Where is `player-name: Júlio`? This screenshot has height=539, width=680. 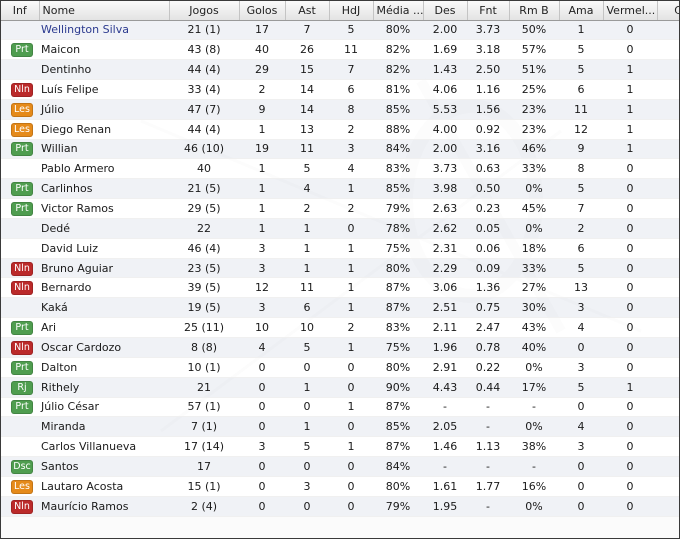 player-name: Júlio is located at coordinates (104, 109).